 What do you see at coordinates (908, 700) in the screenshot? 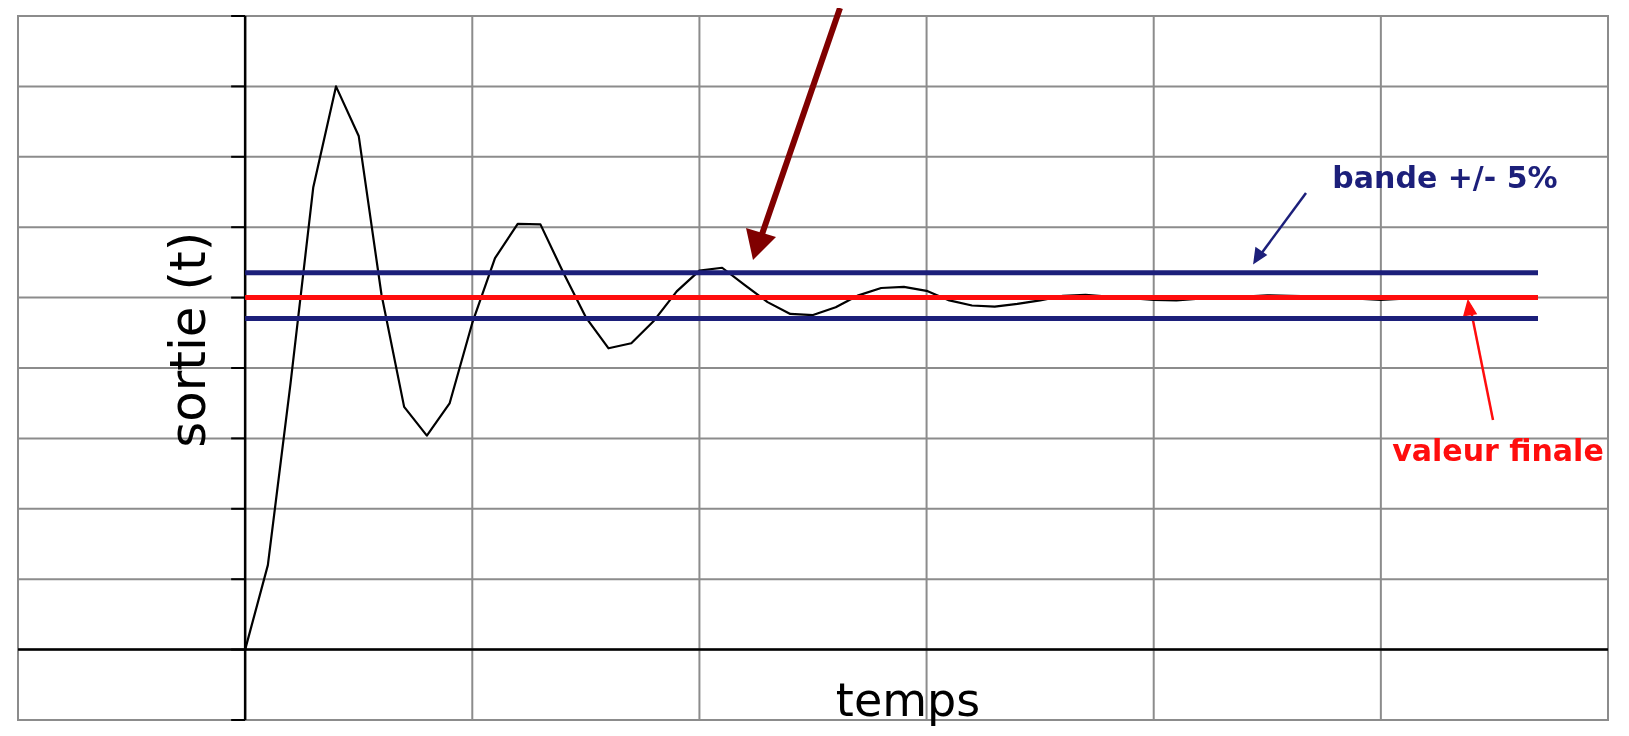
I see `x-axis-title: temps` at bounding box center [908, 700].